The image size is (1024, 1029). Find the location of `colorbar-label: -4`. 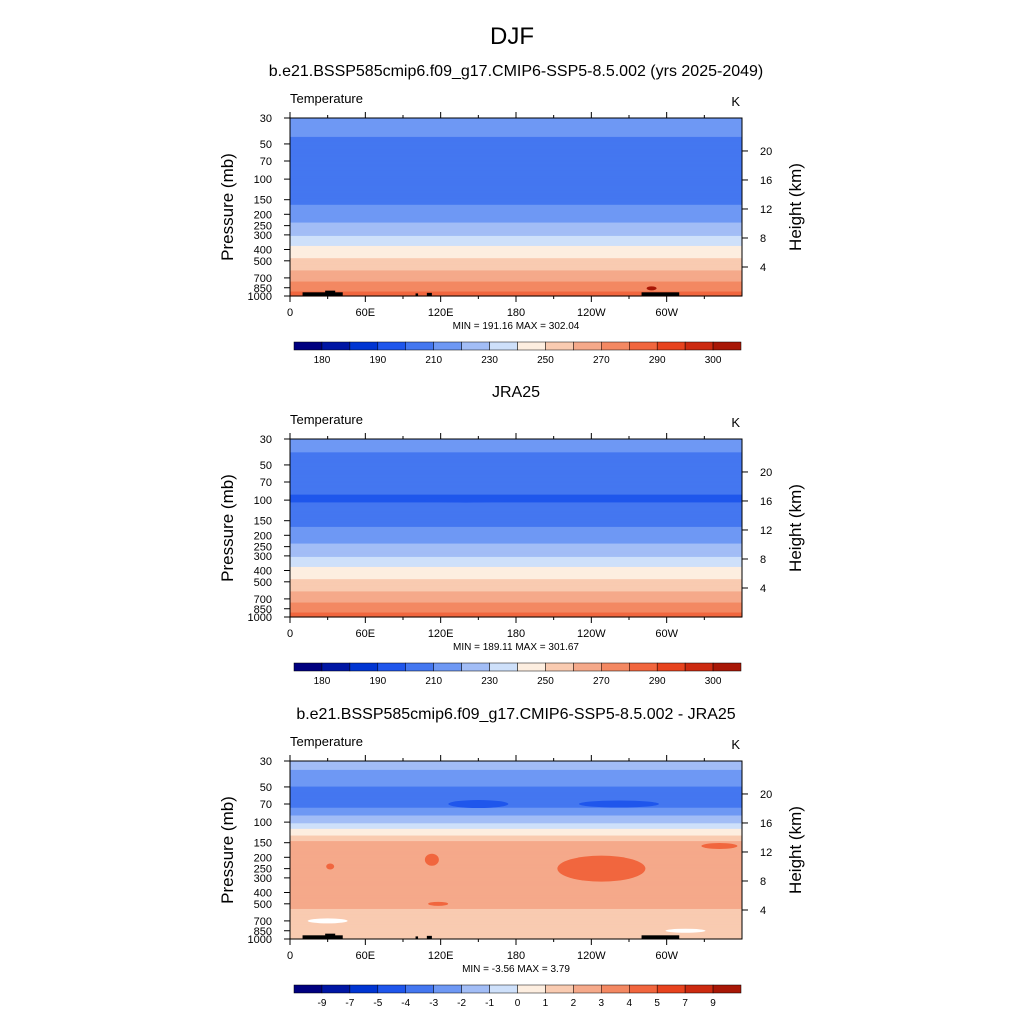

colorbar-label: -4 is located at coordinates (405, 1003).